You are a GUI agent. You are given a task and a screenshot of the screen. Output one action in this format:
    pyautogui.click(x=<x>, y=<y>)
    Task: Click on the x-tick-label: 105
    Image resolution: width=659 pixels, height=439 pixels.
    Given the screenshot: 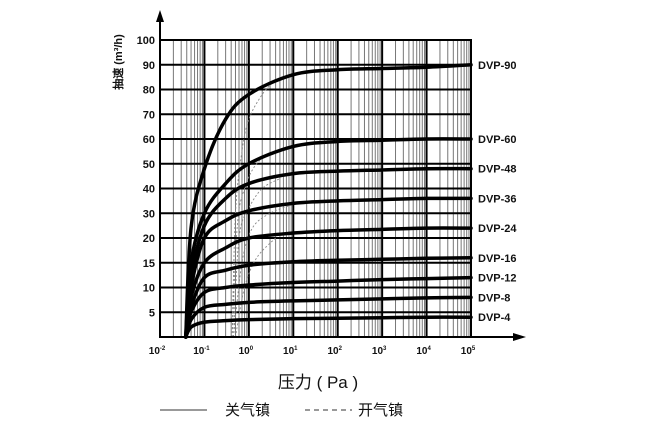 What is the action you would take?
    pyautogui.click(x=468, y=351)
    